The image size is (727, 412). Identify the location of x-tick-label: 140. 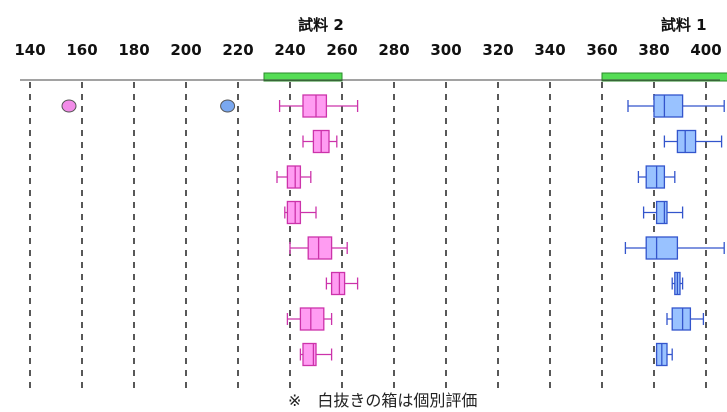
(29, 50).